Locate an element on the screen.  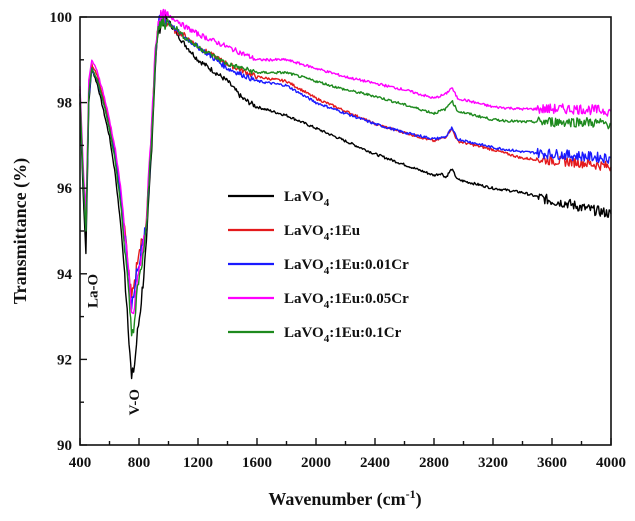
annotations: La-O V-O is located at coordinates (114, 345).